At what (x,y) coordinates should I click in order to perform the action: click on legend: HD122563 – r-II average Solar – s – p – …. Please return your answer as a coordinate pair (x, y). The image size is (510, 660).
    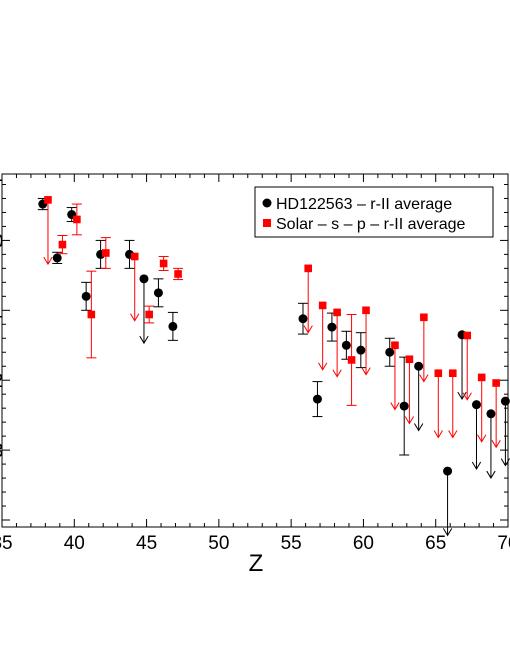
    Looking at the image, I should click on (374, 212).